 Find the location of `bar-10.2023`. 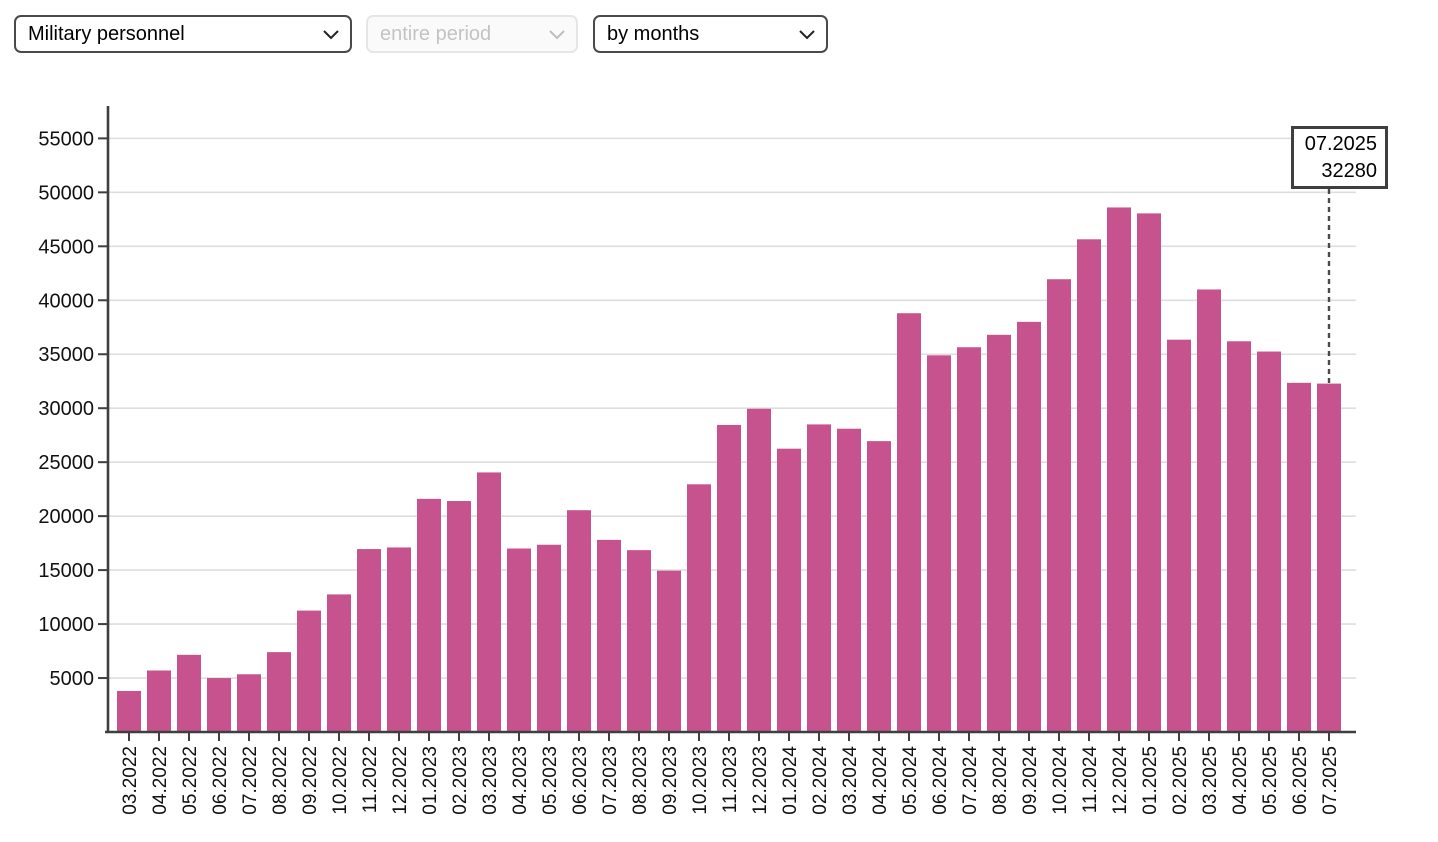

bar-10.2023 is located at coordinates (699, 608).